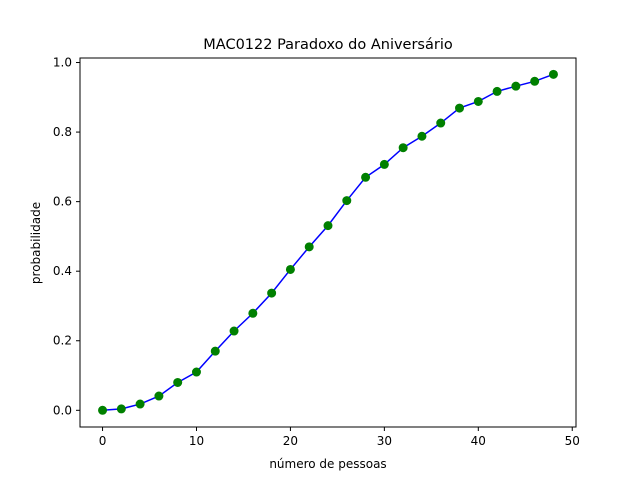 The width and height of the screenshot is (640, 480). Describe the element at coordinates (62, 63) in the screenshot. I see `y-tick-label: 1.0` at that location.